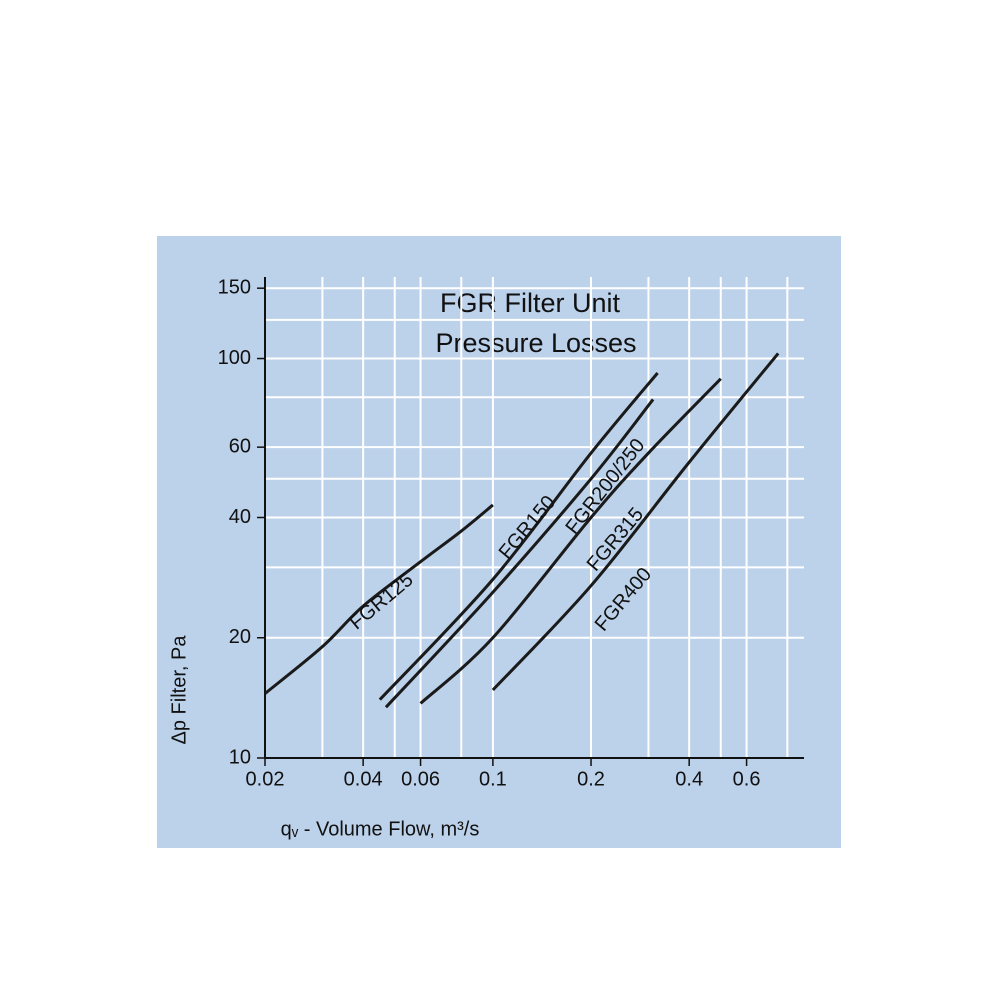  What do you see at coordinates (234, 358) in the screenshot?
I see `y-tick-label: 100` at bounding box center [234, 358].